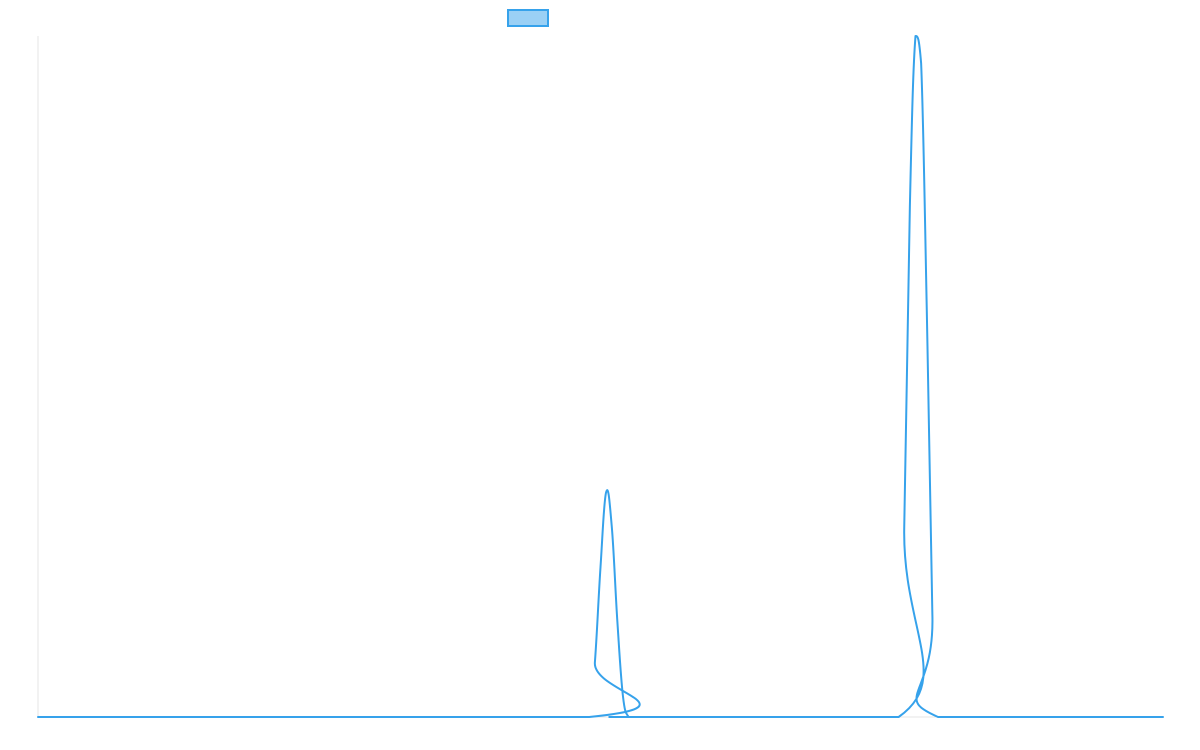 Image resolution: width=1200 pixels, height=750 pixels. I want to click on legend-swatch, so click(528, 18).